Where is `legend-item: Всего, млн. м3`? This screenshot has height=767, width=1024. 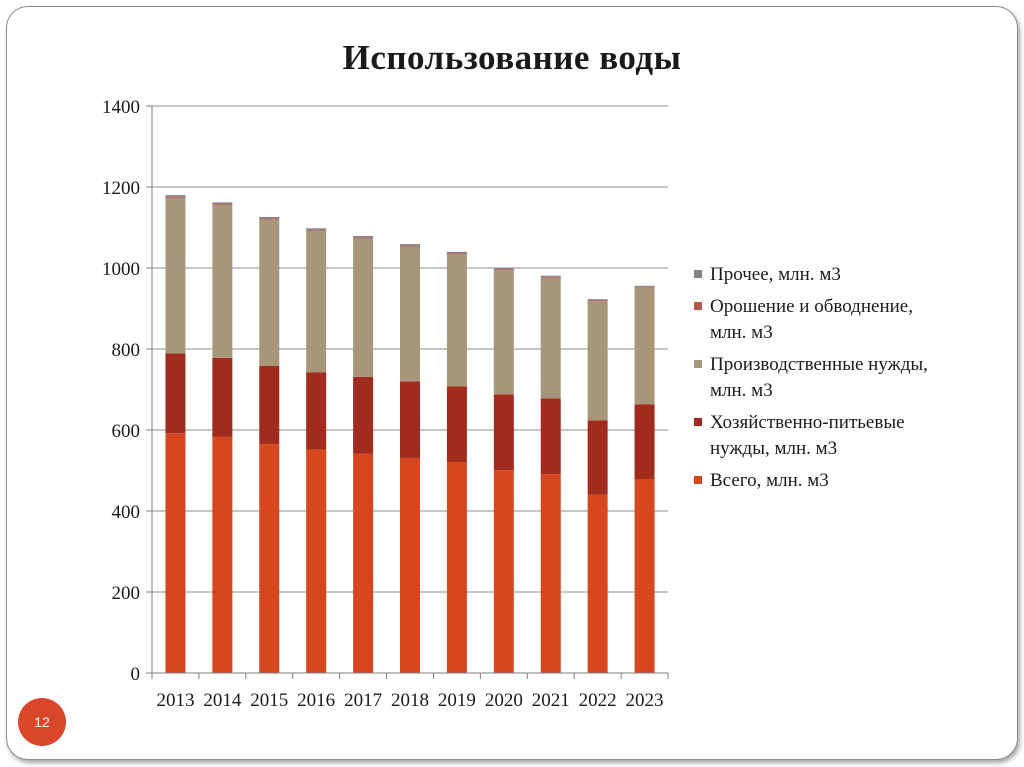
legend-item: Всего, млн. м3 is located at coordinates (844, 481).